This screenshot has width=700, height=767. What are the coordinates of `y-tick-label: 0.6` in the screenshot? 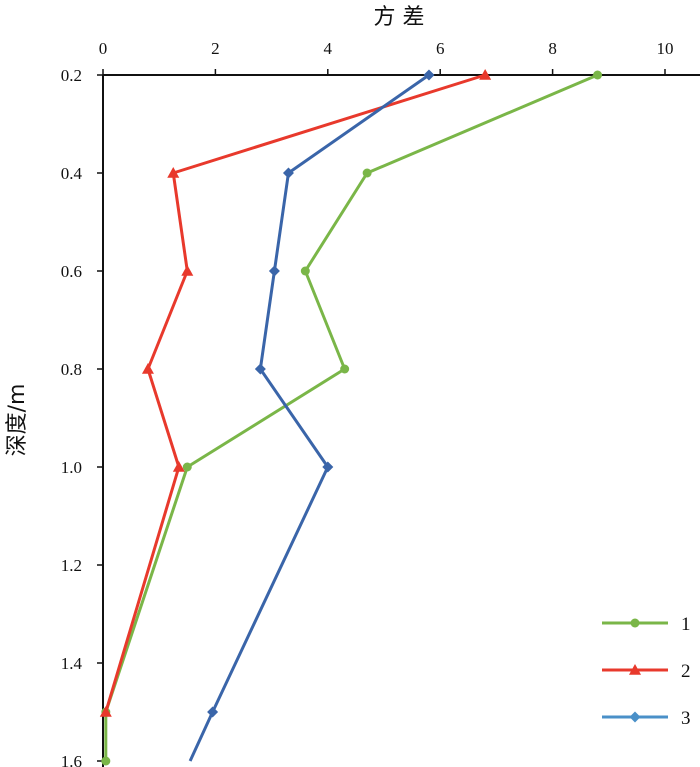 It's located at (71, 271).